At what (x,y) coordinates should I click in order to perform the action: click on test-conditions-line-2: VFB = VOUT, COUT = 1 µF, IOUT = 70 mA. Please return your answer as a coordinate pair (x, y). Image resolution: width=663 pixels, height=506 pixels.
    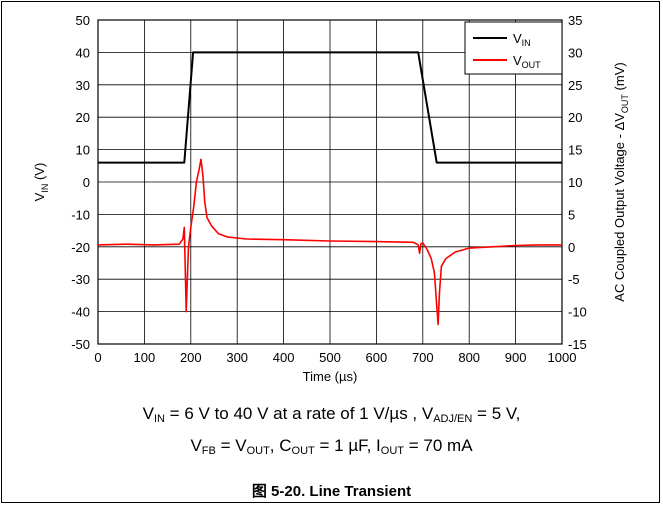
    Looking at the image, I should click on (331, 446).